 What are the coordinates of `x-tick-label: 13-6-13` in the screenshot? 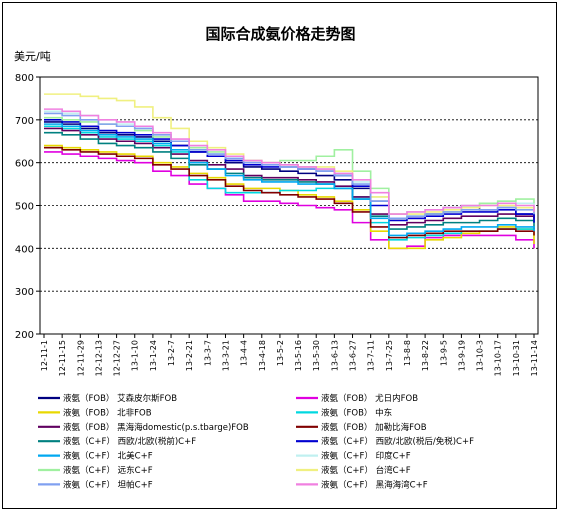 It's located at (334, 355).